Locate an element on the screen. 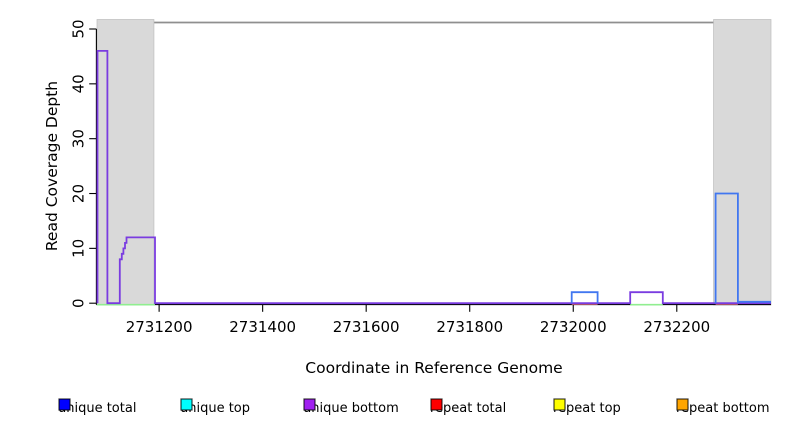  legend-item-repeat-top: repeat top is located at coordinates (587, 408).